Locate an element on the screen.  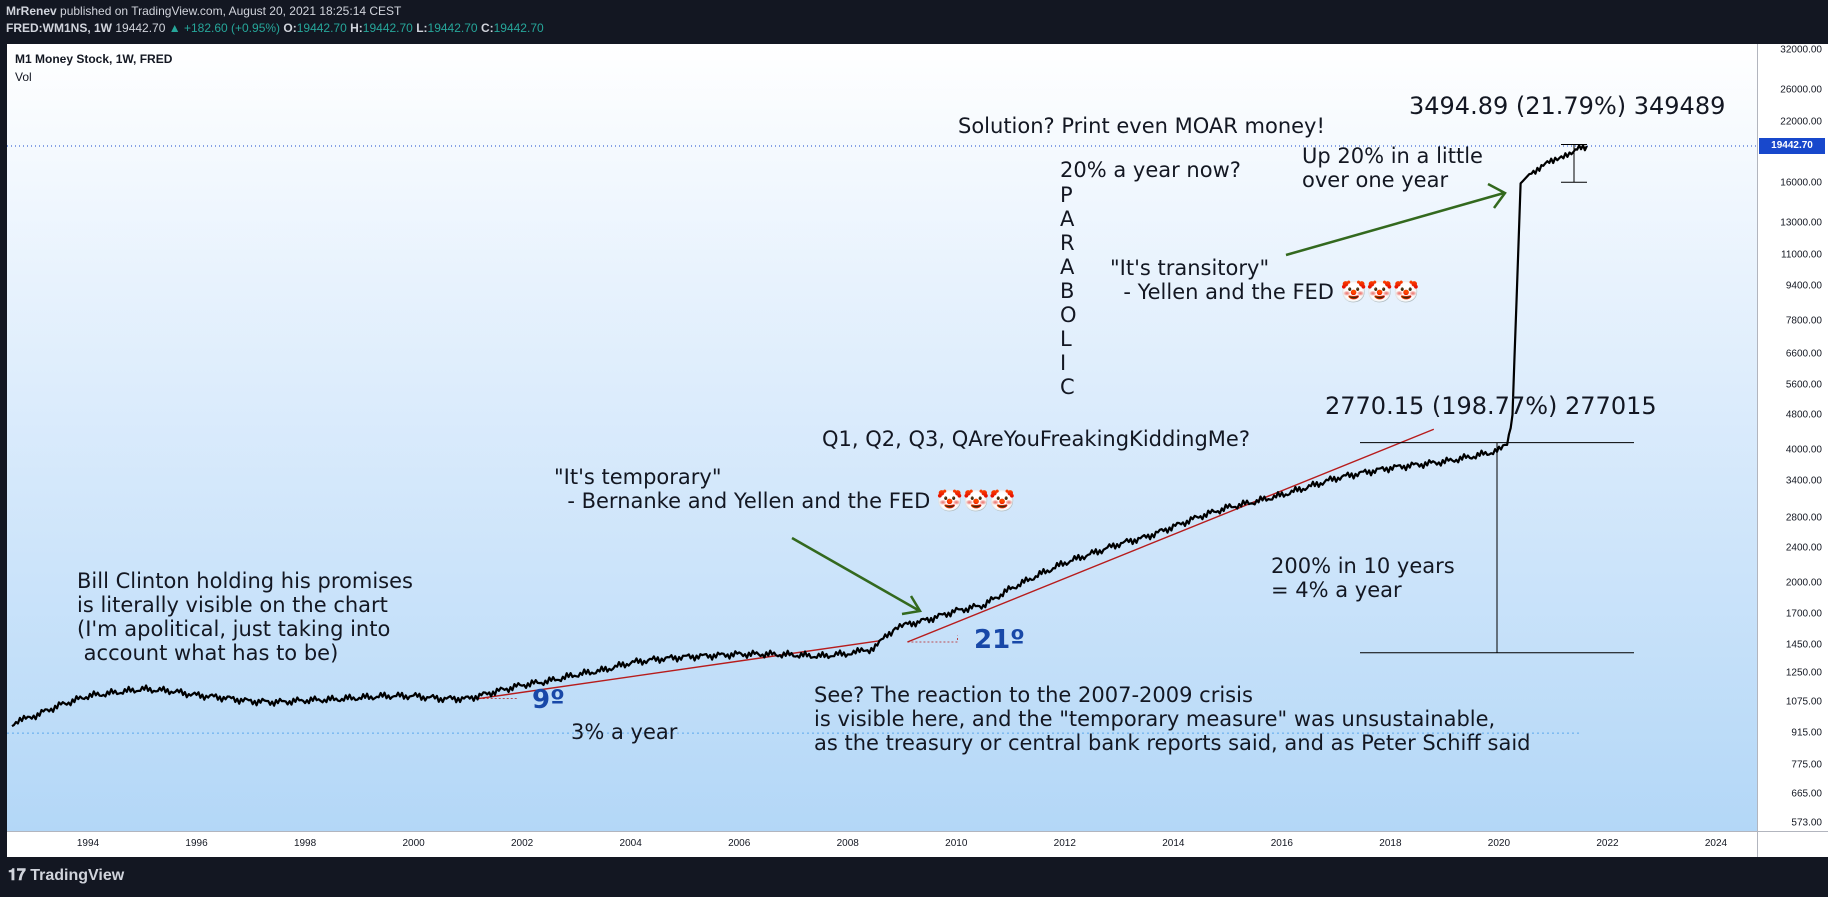
arrow-shaft-2009 is located at coordinates (855, 574).